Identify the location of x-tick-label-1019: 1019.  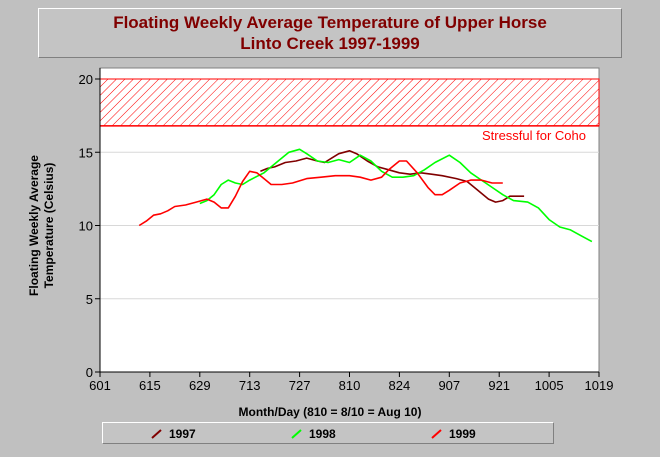
(599, 385).